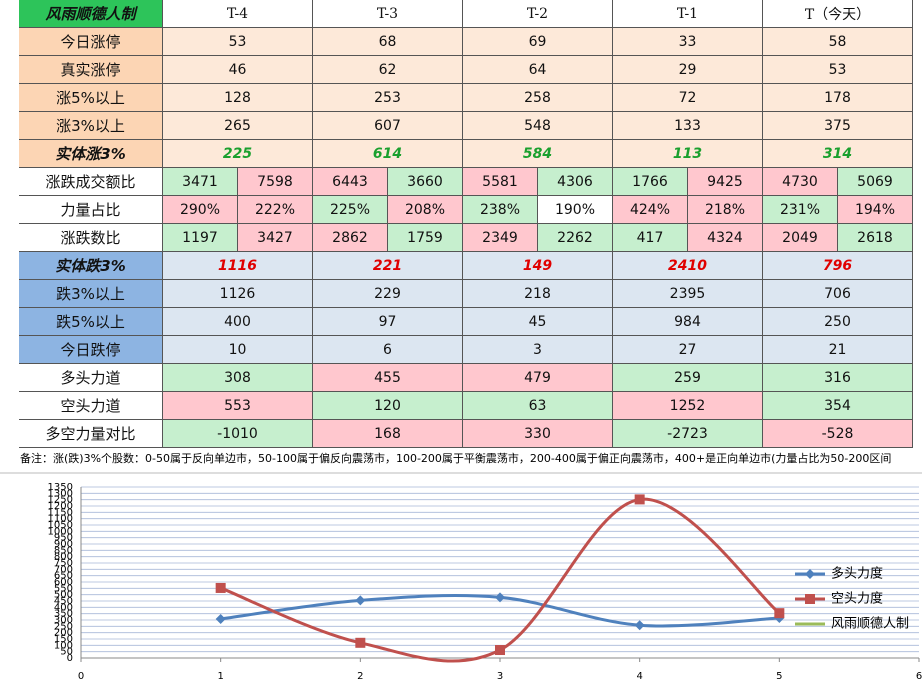  Describe the element at coordinates (388, 378) in the screenshot. I see `cell-value: 455` at that location.